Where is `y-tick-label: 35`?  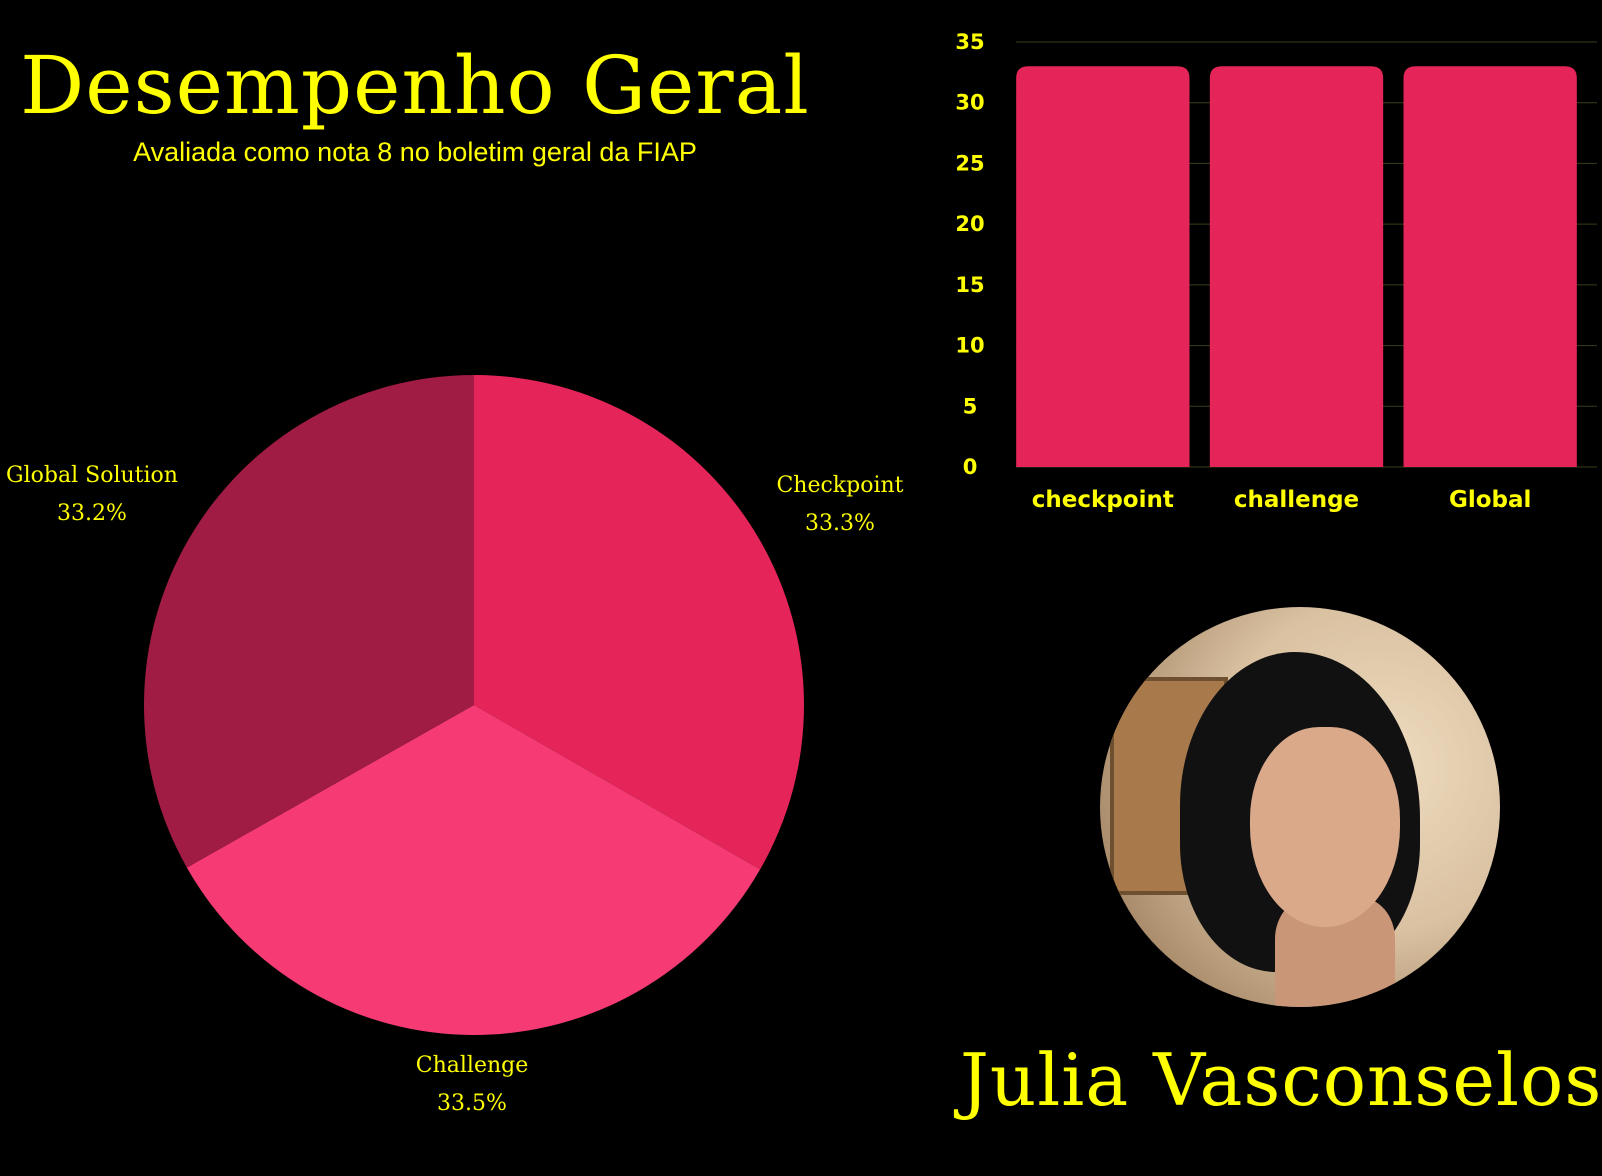
y-tick-label: 35 is located at coordinates (969, 42).